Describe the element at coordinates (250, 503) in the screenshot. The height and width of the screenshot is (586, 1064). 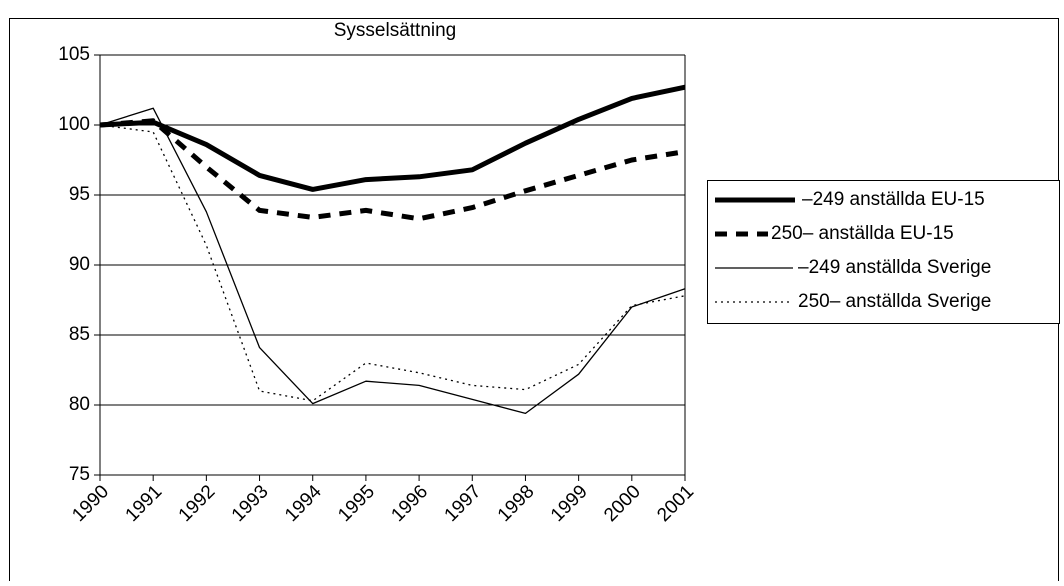
I see `x-tick-label: 1993` at that location.